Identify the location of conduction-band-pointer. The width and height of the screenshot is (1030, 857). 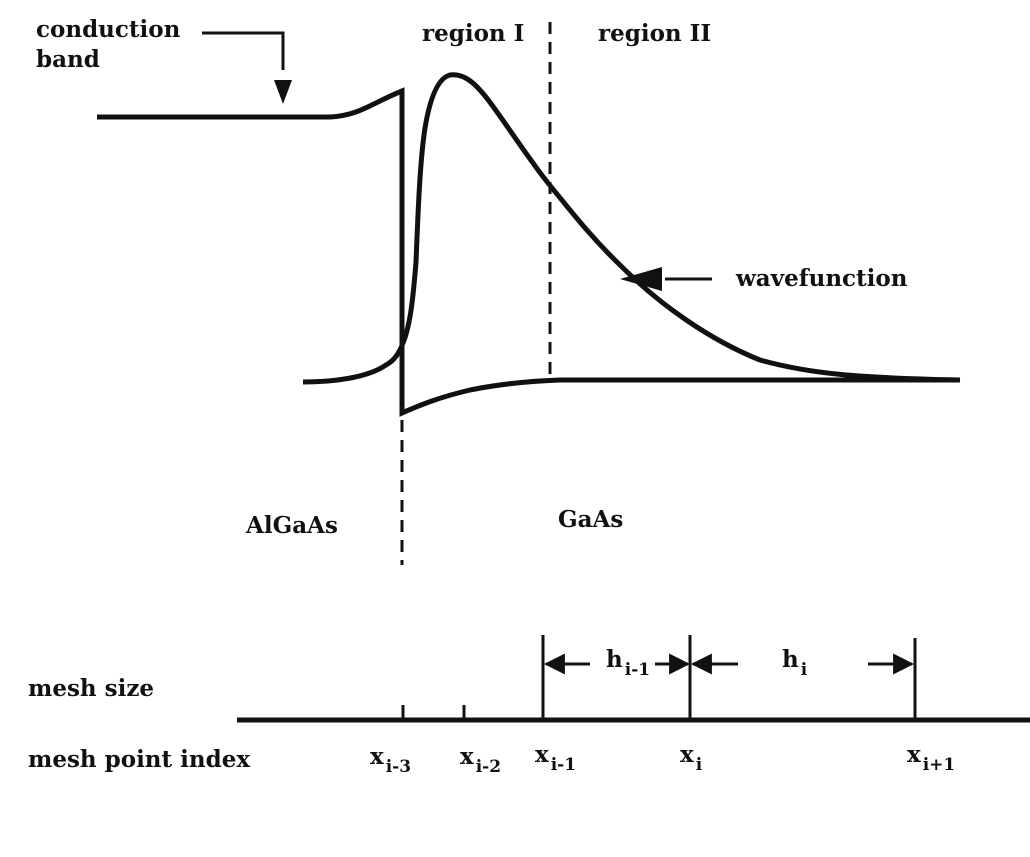
(243, 50).